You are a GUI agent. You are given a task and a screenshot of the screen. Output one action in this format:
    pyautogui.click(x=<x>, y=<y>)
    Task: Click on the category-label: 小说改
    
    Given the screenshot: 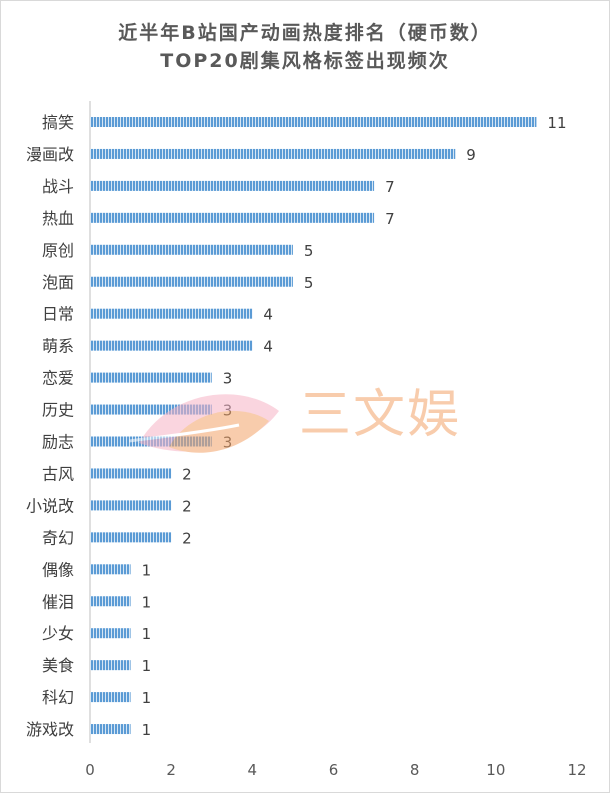 What is the action you would take?
    pyautogui.click(x=50, y=505)
    